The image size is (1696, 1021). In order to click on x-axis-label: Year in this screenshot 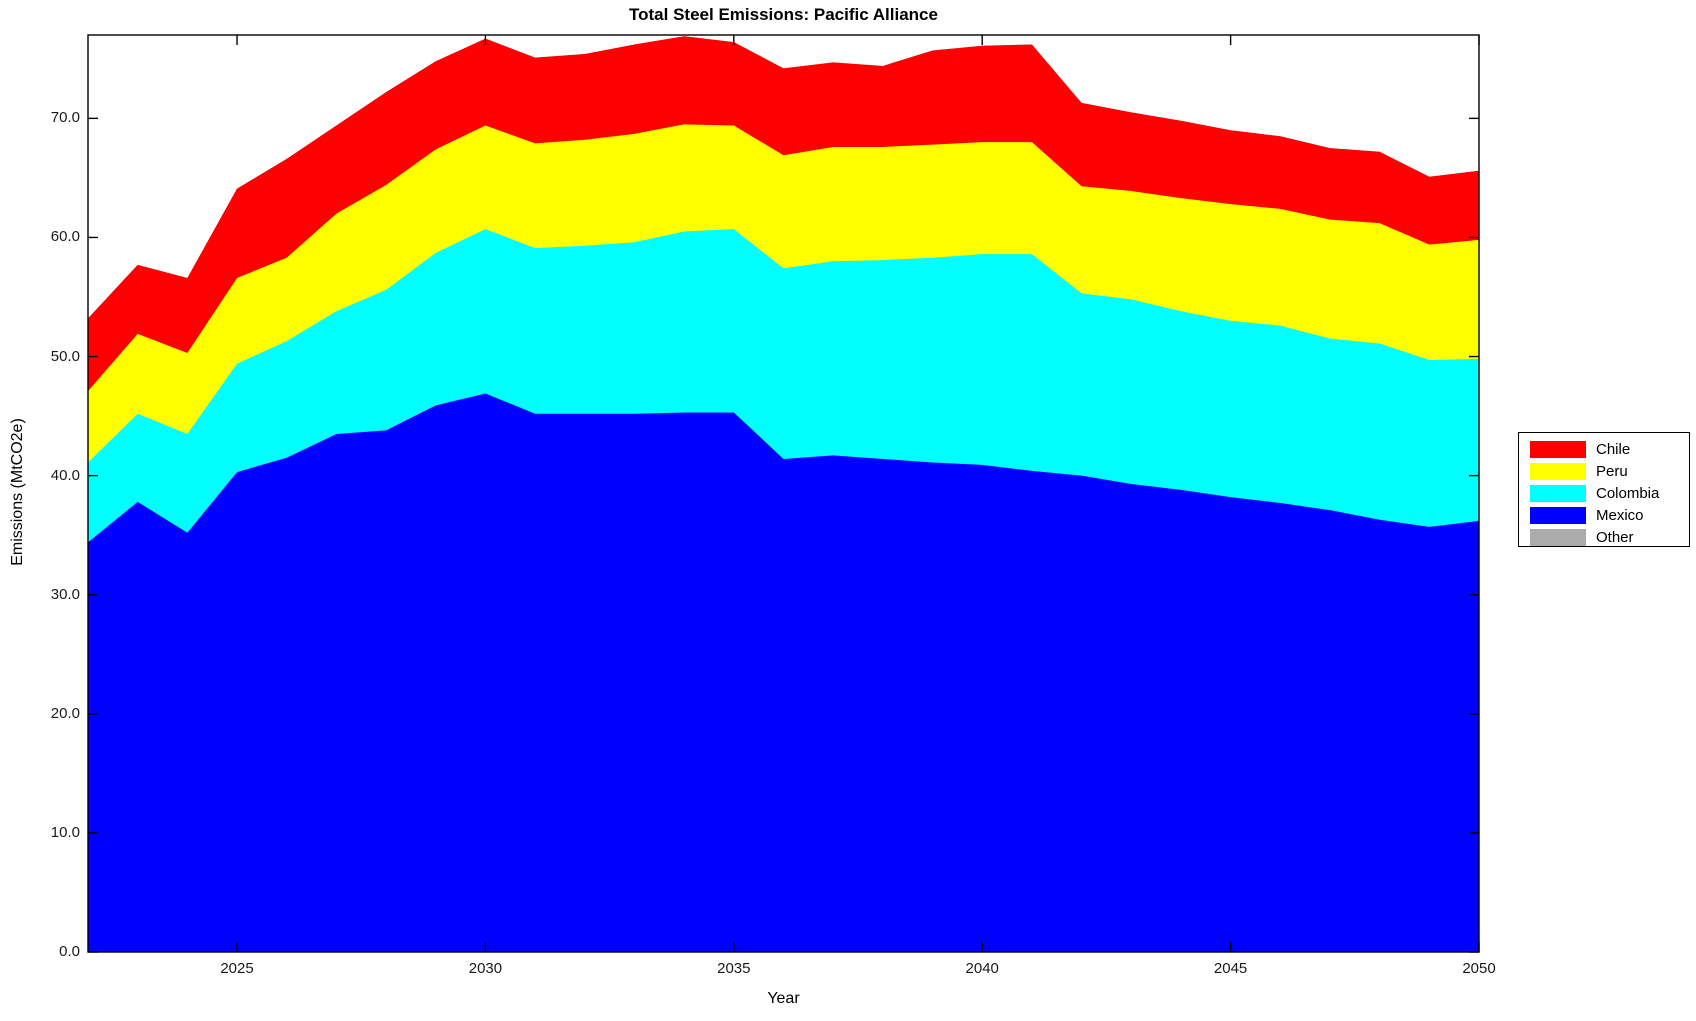, I will do `click(783, 998)`.